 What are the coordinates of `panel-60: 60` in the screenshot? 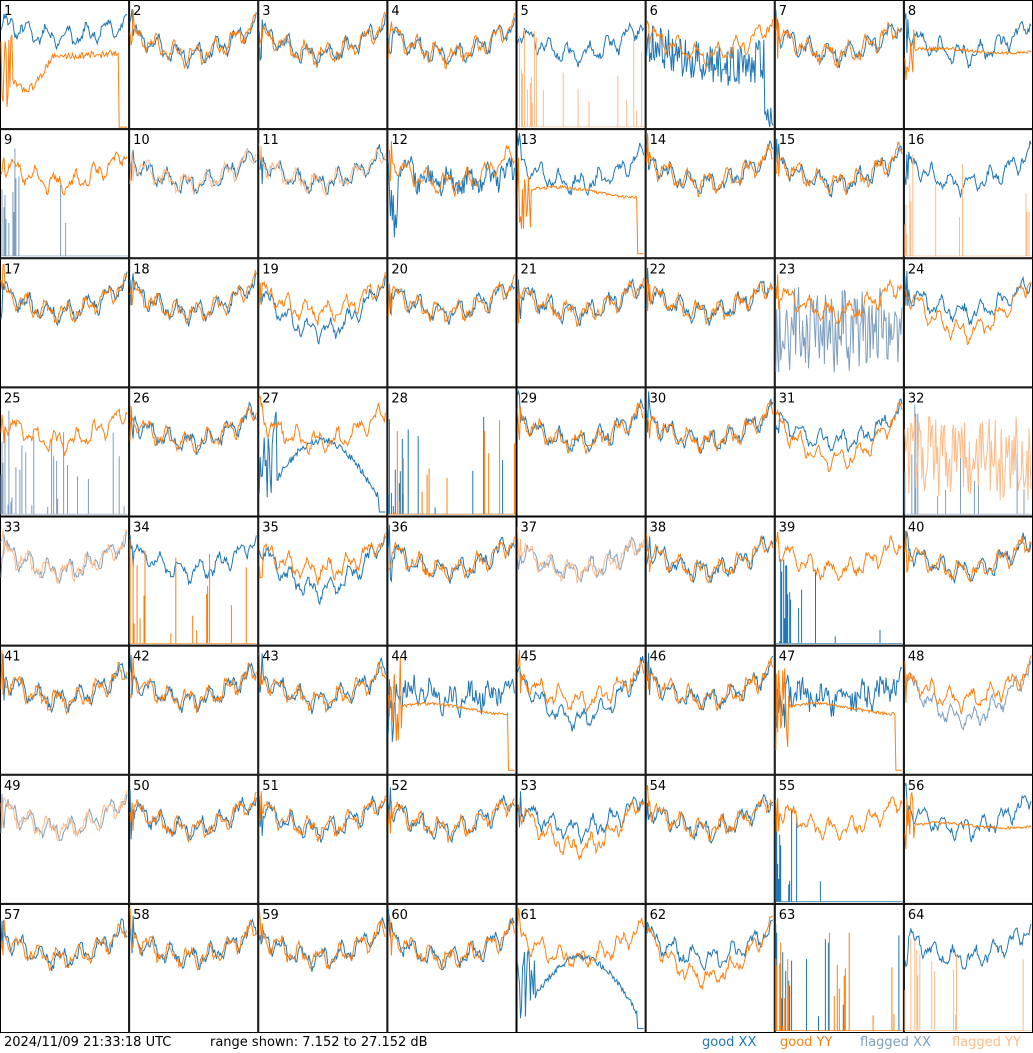 It's located at (452, 968).